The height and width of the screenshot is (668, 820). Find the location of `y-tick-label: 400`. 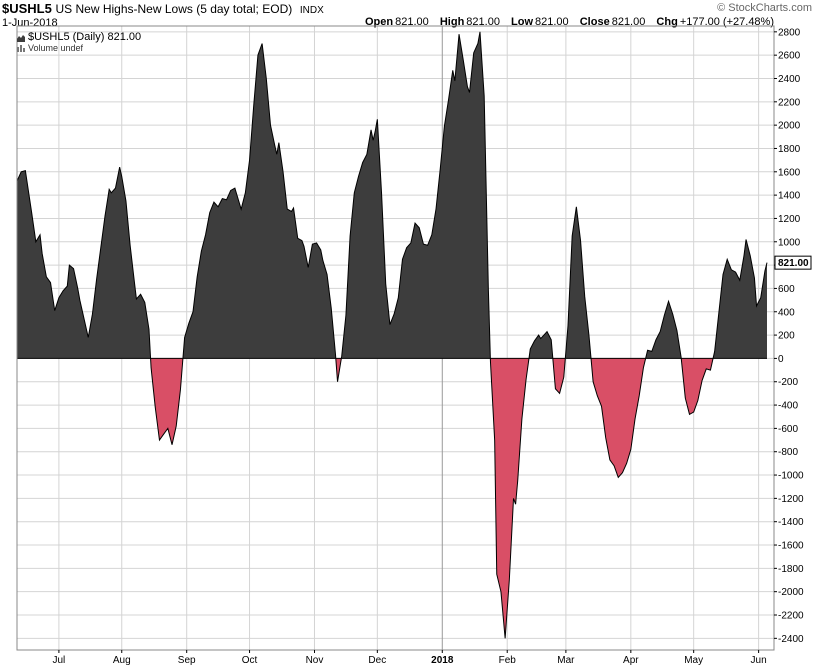

y-tick-label: 400 is located at coordinates (786, 312).